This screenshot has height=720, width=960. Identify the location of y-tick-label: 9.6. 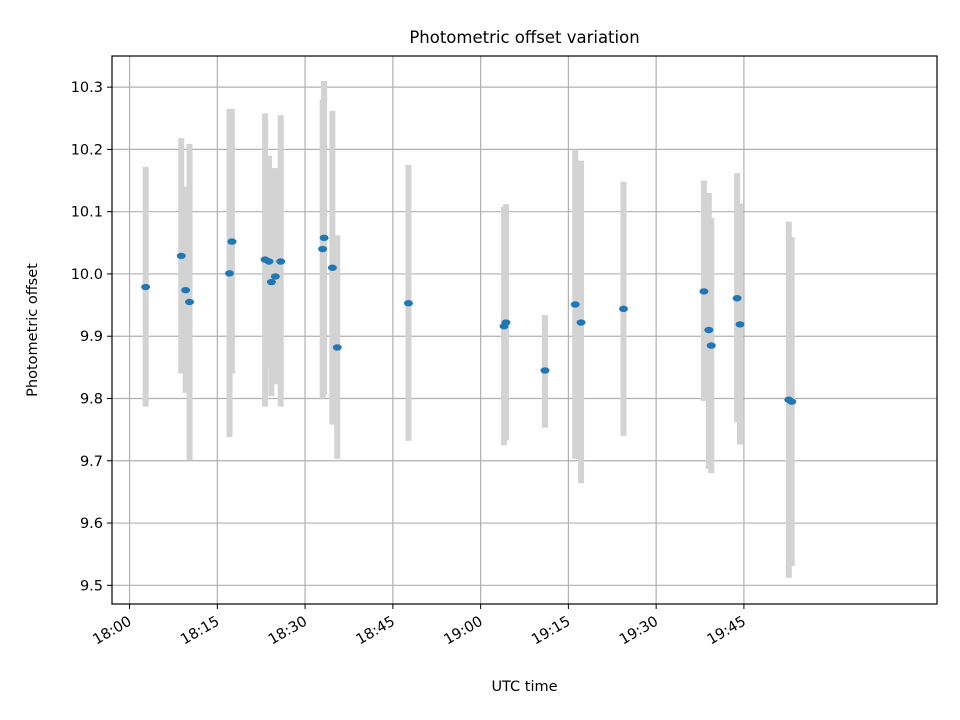
(91, 524).